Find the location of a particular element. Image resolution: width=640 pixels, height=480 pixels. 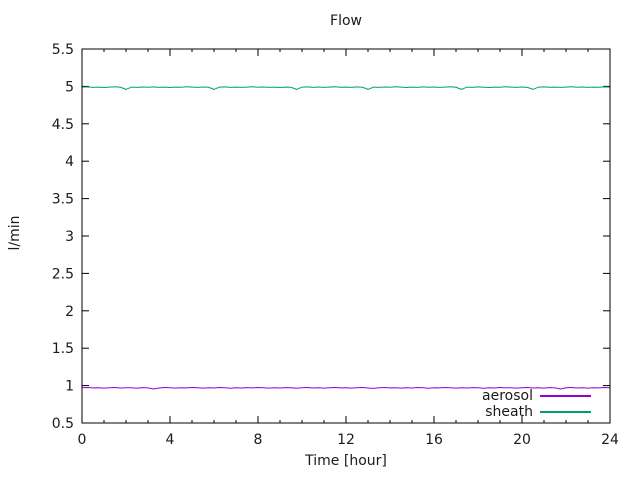

x-tick-label: 20 is located at coordinates (522, 440).